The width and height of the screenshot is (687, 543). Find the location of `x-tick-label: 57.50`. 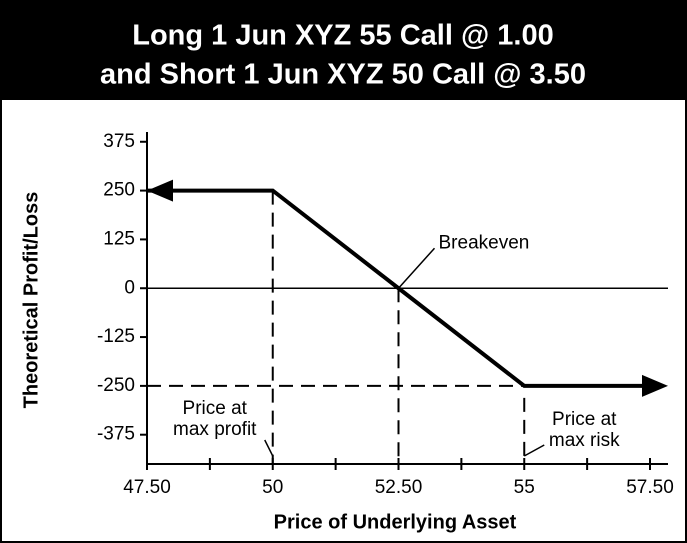

x-tick-label: 57.50 is located at coordinates (650, 487).